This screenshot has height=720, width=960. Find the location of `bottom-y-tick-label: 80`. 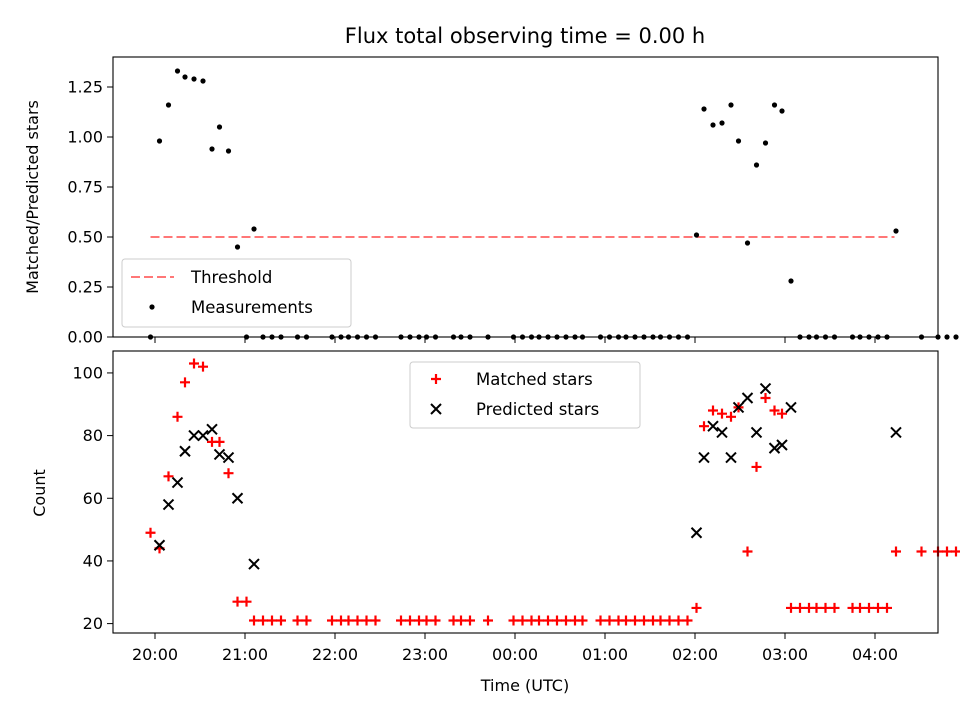

bottom-y-tick-label: 80 is located at coordinates (93, 435).